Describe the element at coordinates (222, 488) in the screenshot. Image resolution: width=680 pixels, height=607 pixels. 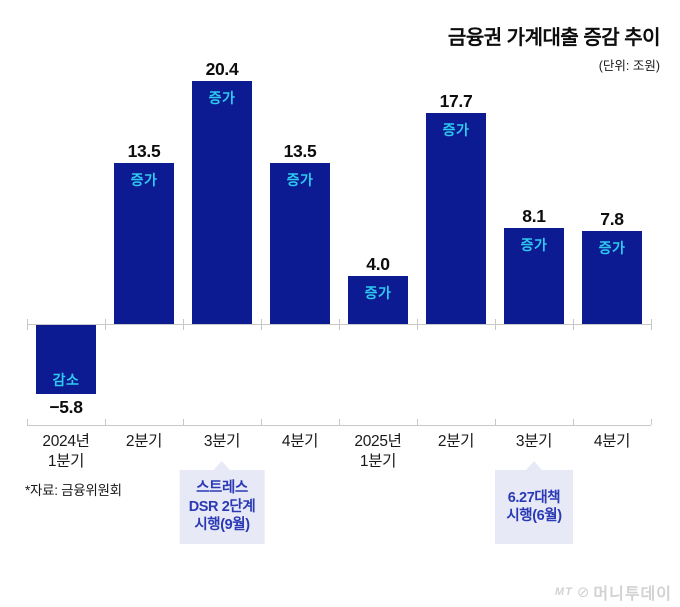
I see `annotation-text-line: 스트레스` at that location.